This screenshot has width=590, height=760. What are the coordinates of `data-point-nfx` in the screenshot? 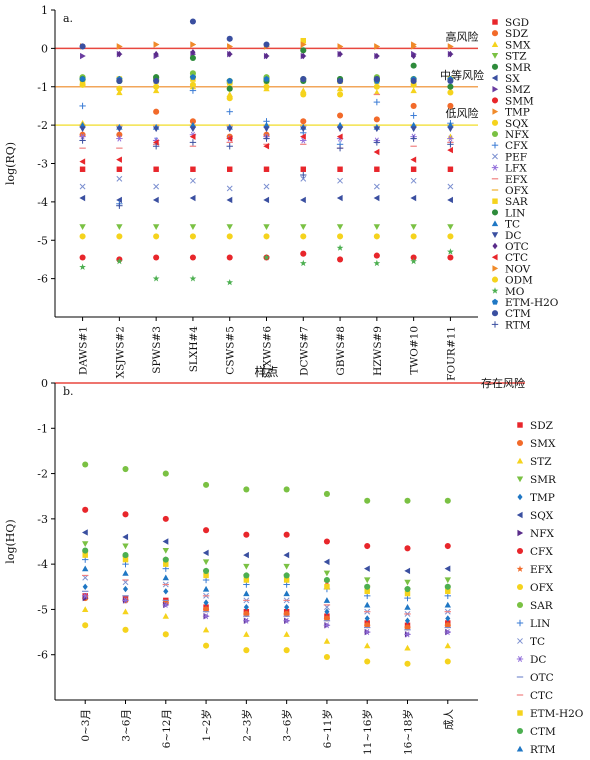 It's located at (85, 598).